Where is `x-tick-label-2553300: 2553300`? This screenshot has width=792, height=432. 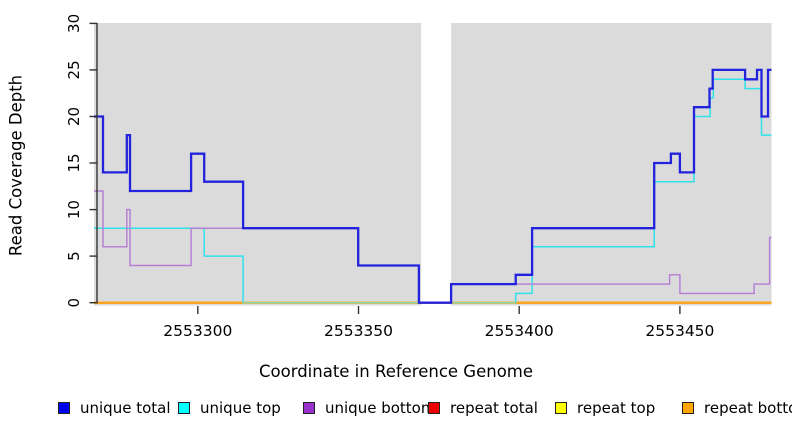 x-tick-label-2553300: 2553300 is located at coordinates (197, 331).